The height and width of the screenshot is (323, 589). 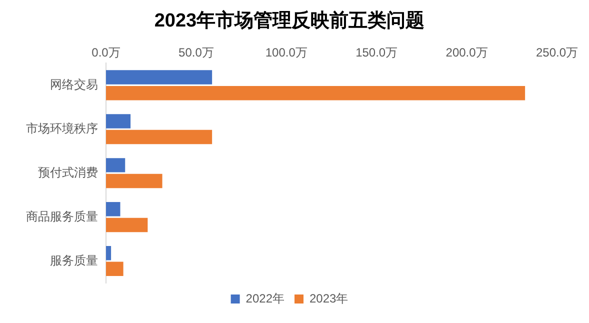 What do you see at coordinates (557, 52) in the screenshot?
I see `x-tick-label: 250.0万` at bounding box center [557, 52].